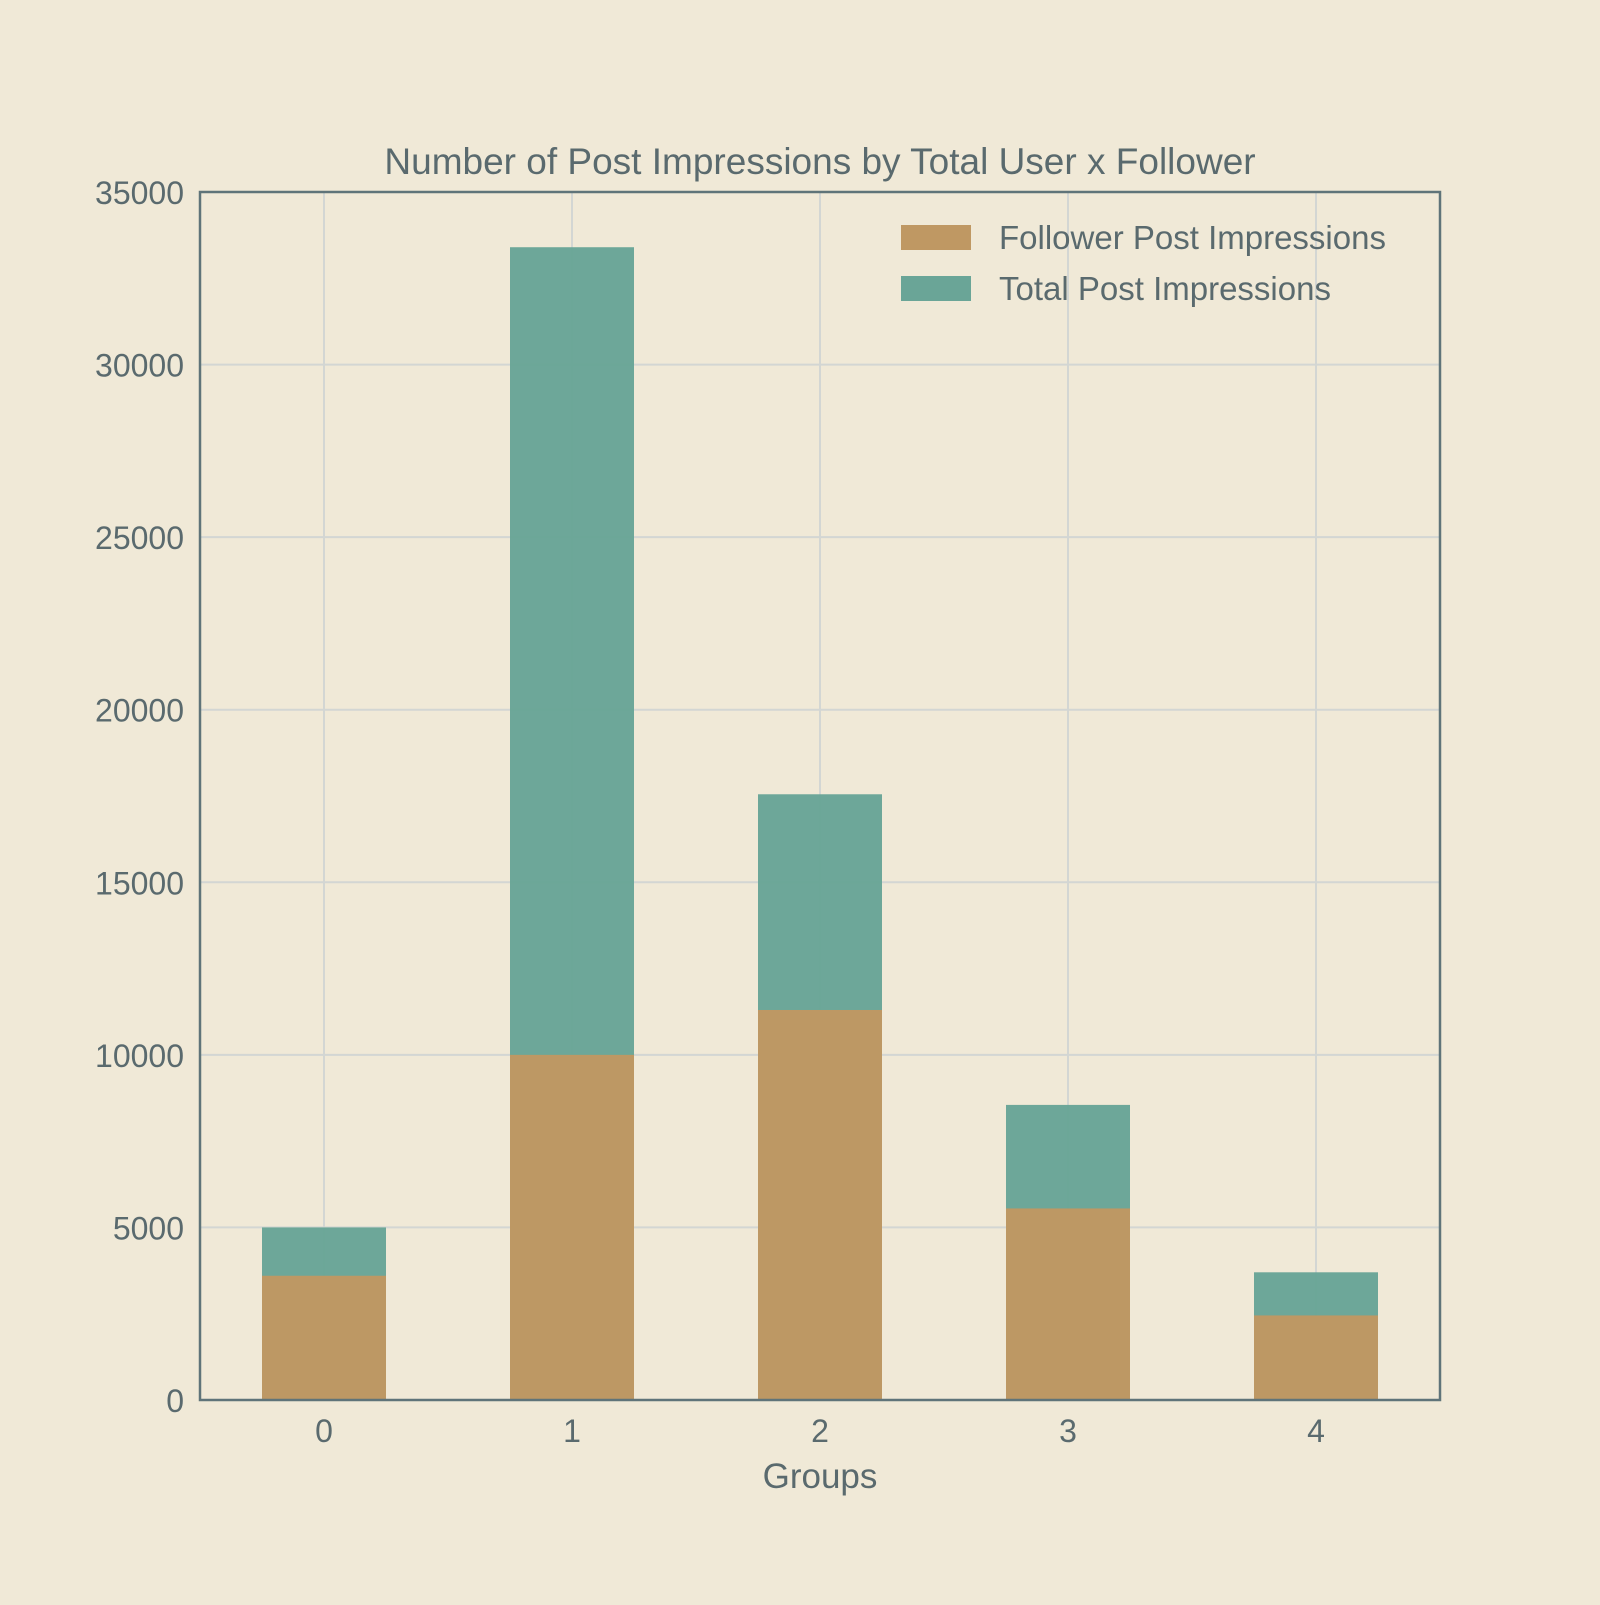  I want to click on y-tick-label-7: 35000, so click(139, 193).